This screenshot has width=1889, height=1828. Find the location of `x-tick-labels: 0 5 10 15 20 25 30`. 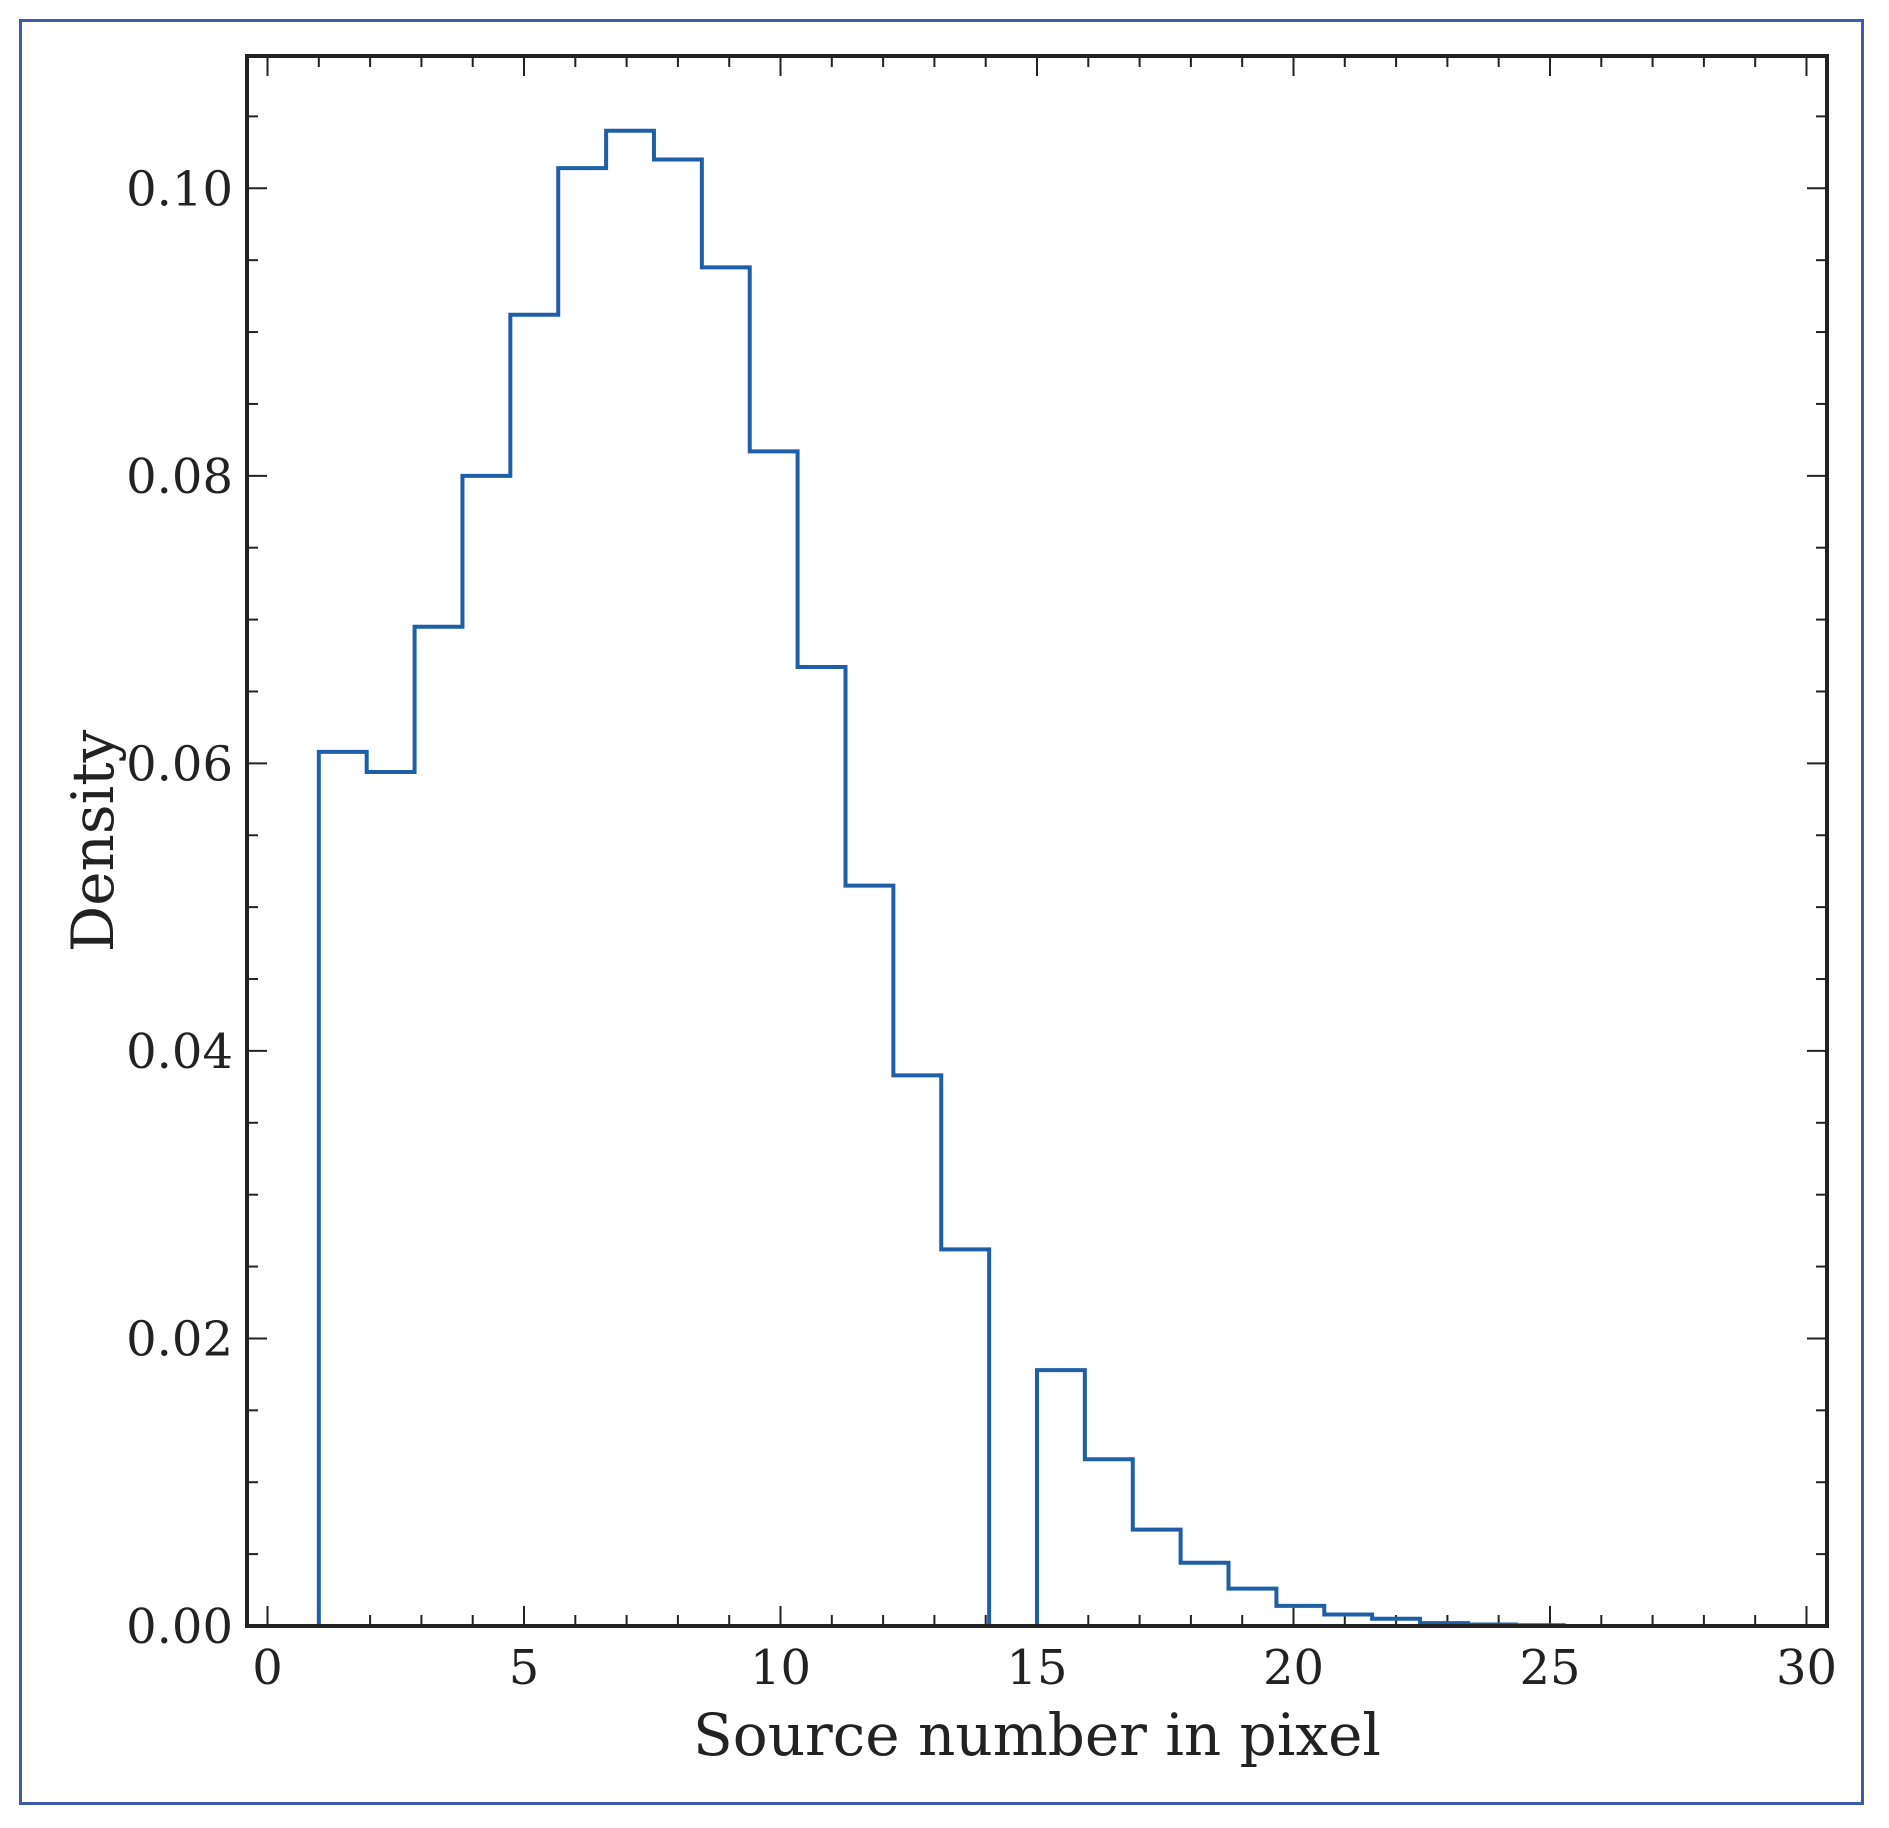

x-tick-labels: 0 5 10 15 20 25 30 is located at coordinates (1044, 1668).